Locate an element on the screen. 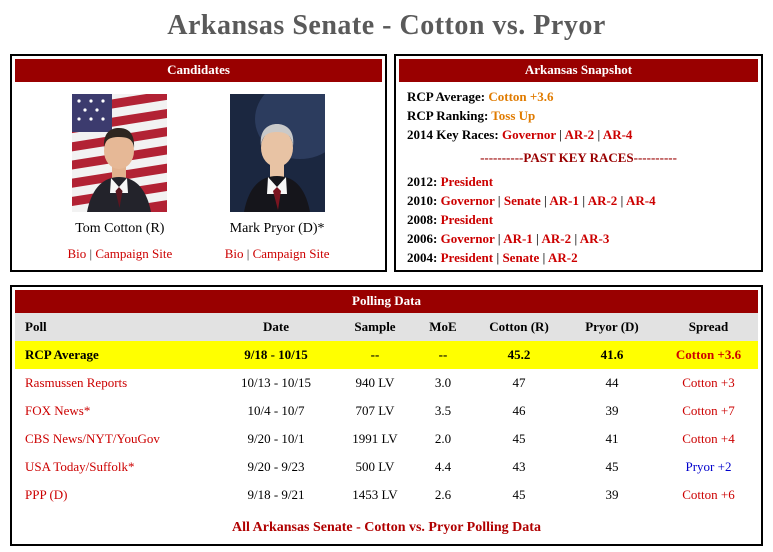 The height and width of the screenshot is (552, 773). candidate-links: Bio | Campaign Site is located at coordinates (277, 254).